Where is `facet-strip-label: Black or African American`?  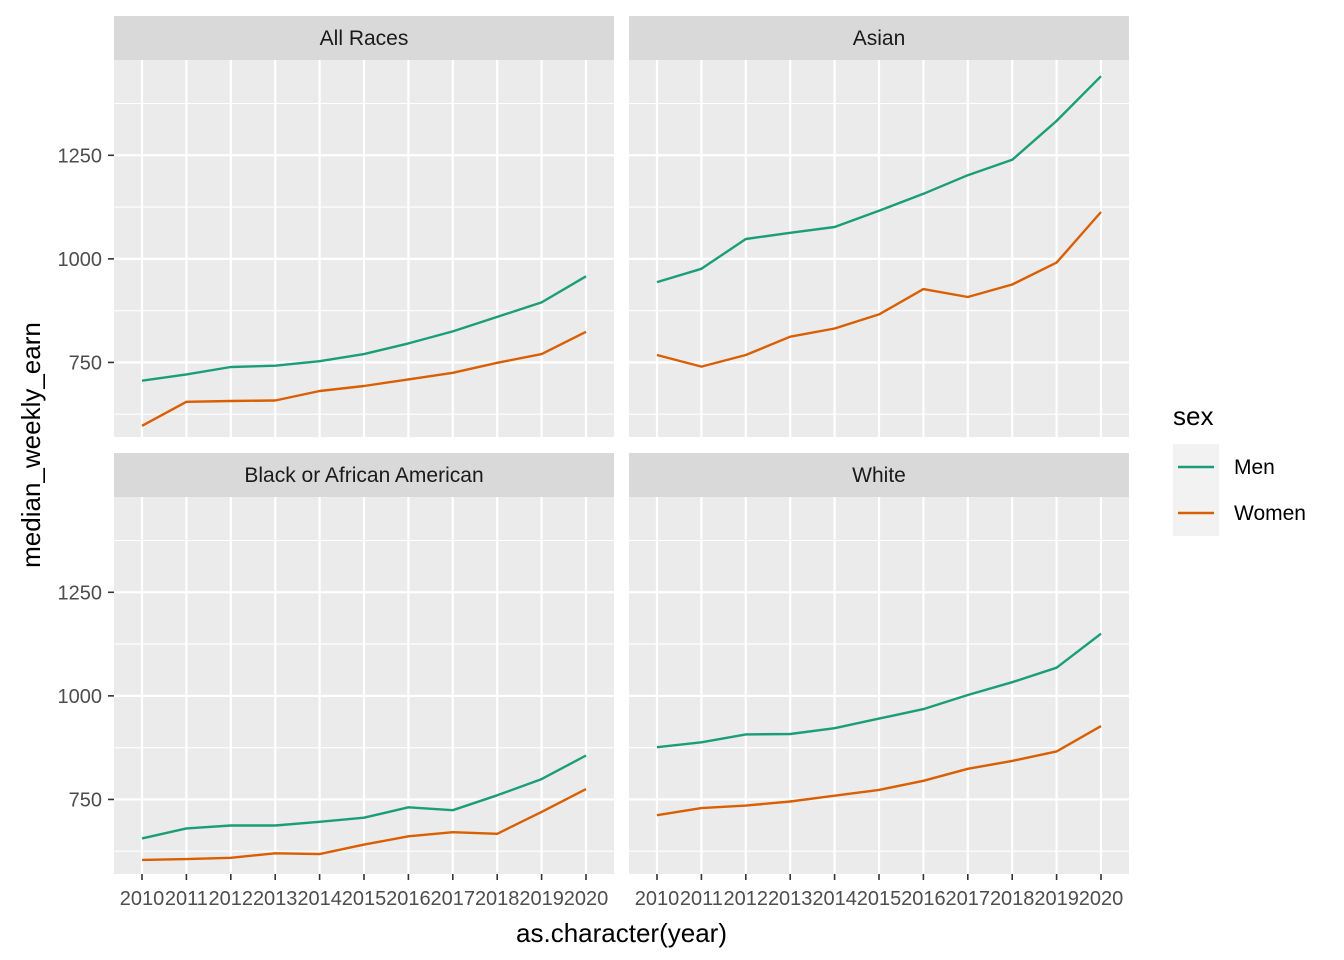 facet-strip-label: Black or African American is located at coordinates (363, 475).